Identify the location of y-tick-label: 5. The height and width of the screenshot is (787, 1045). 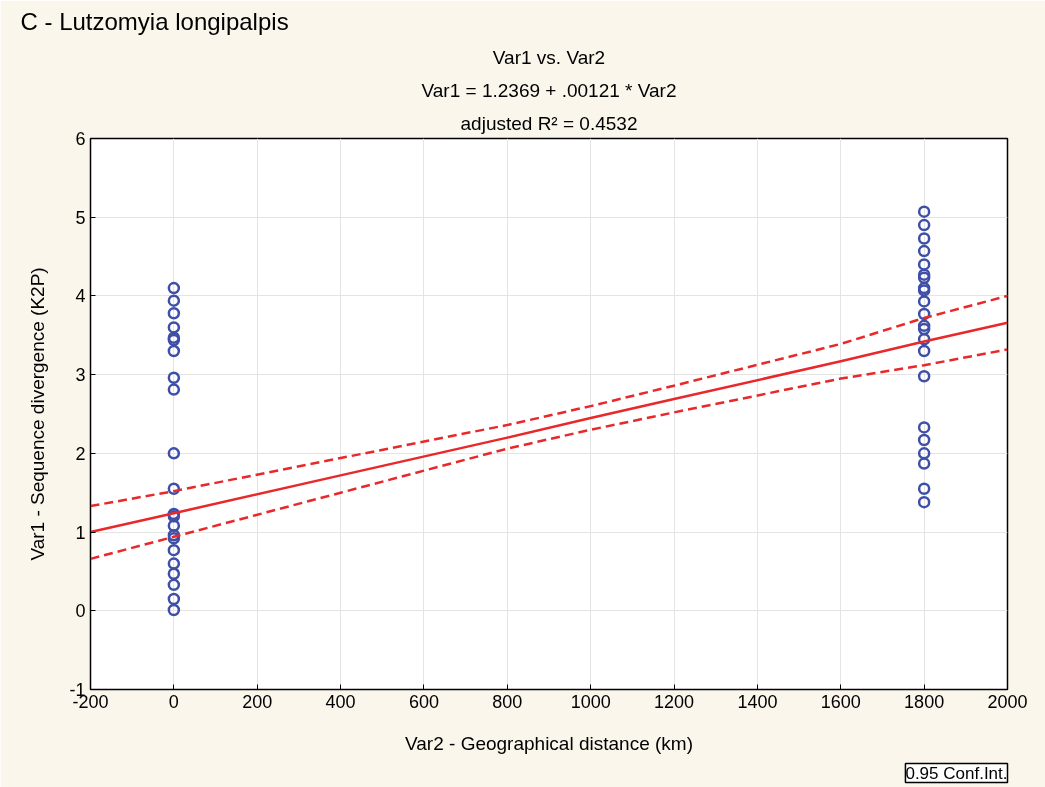
(80, 217).